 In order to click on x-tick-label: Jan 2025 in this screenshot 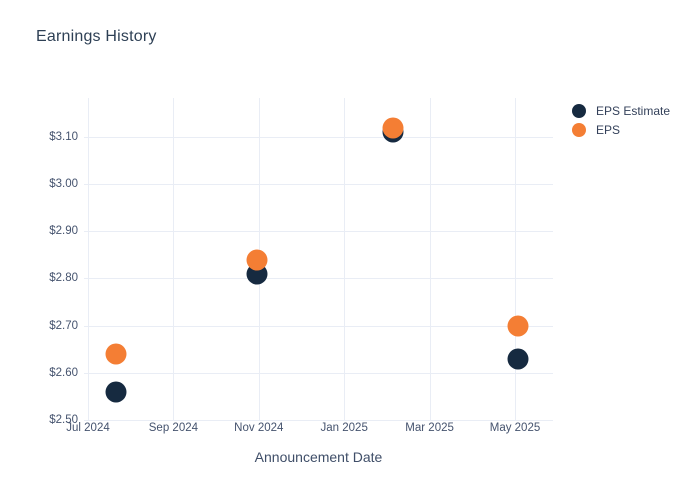, I will do `click(344, 428)`.